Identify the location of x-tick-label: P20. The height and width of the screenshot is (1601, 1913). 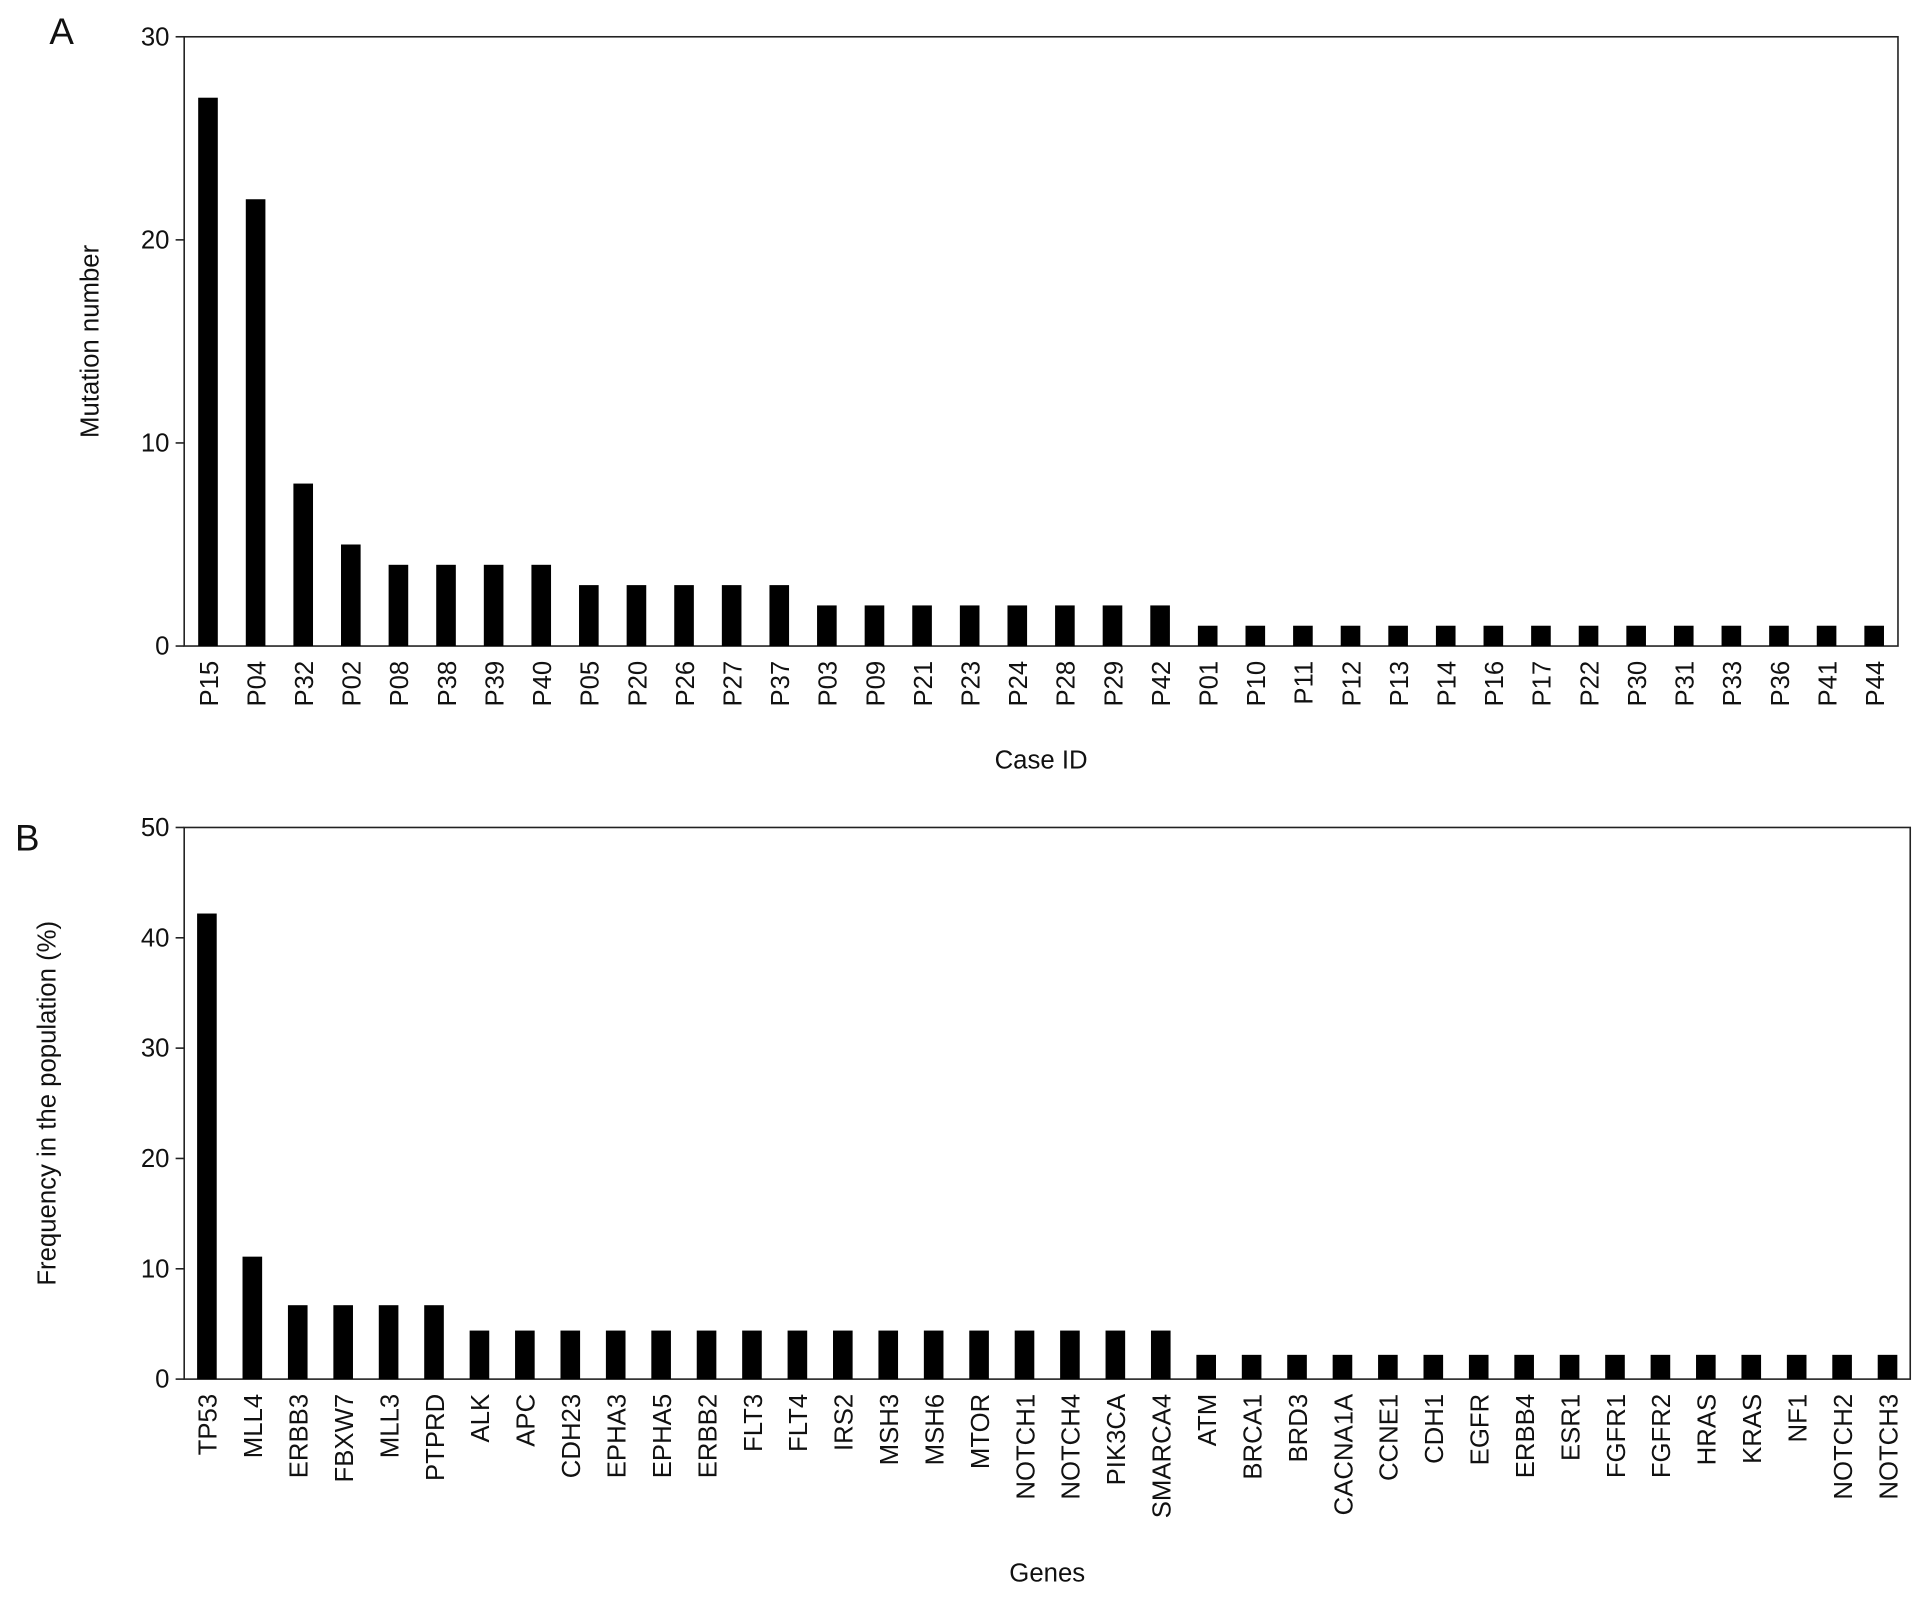
(638, 684).